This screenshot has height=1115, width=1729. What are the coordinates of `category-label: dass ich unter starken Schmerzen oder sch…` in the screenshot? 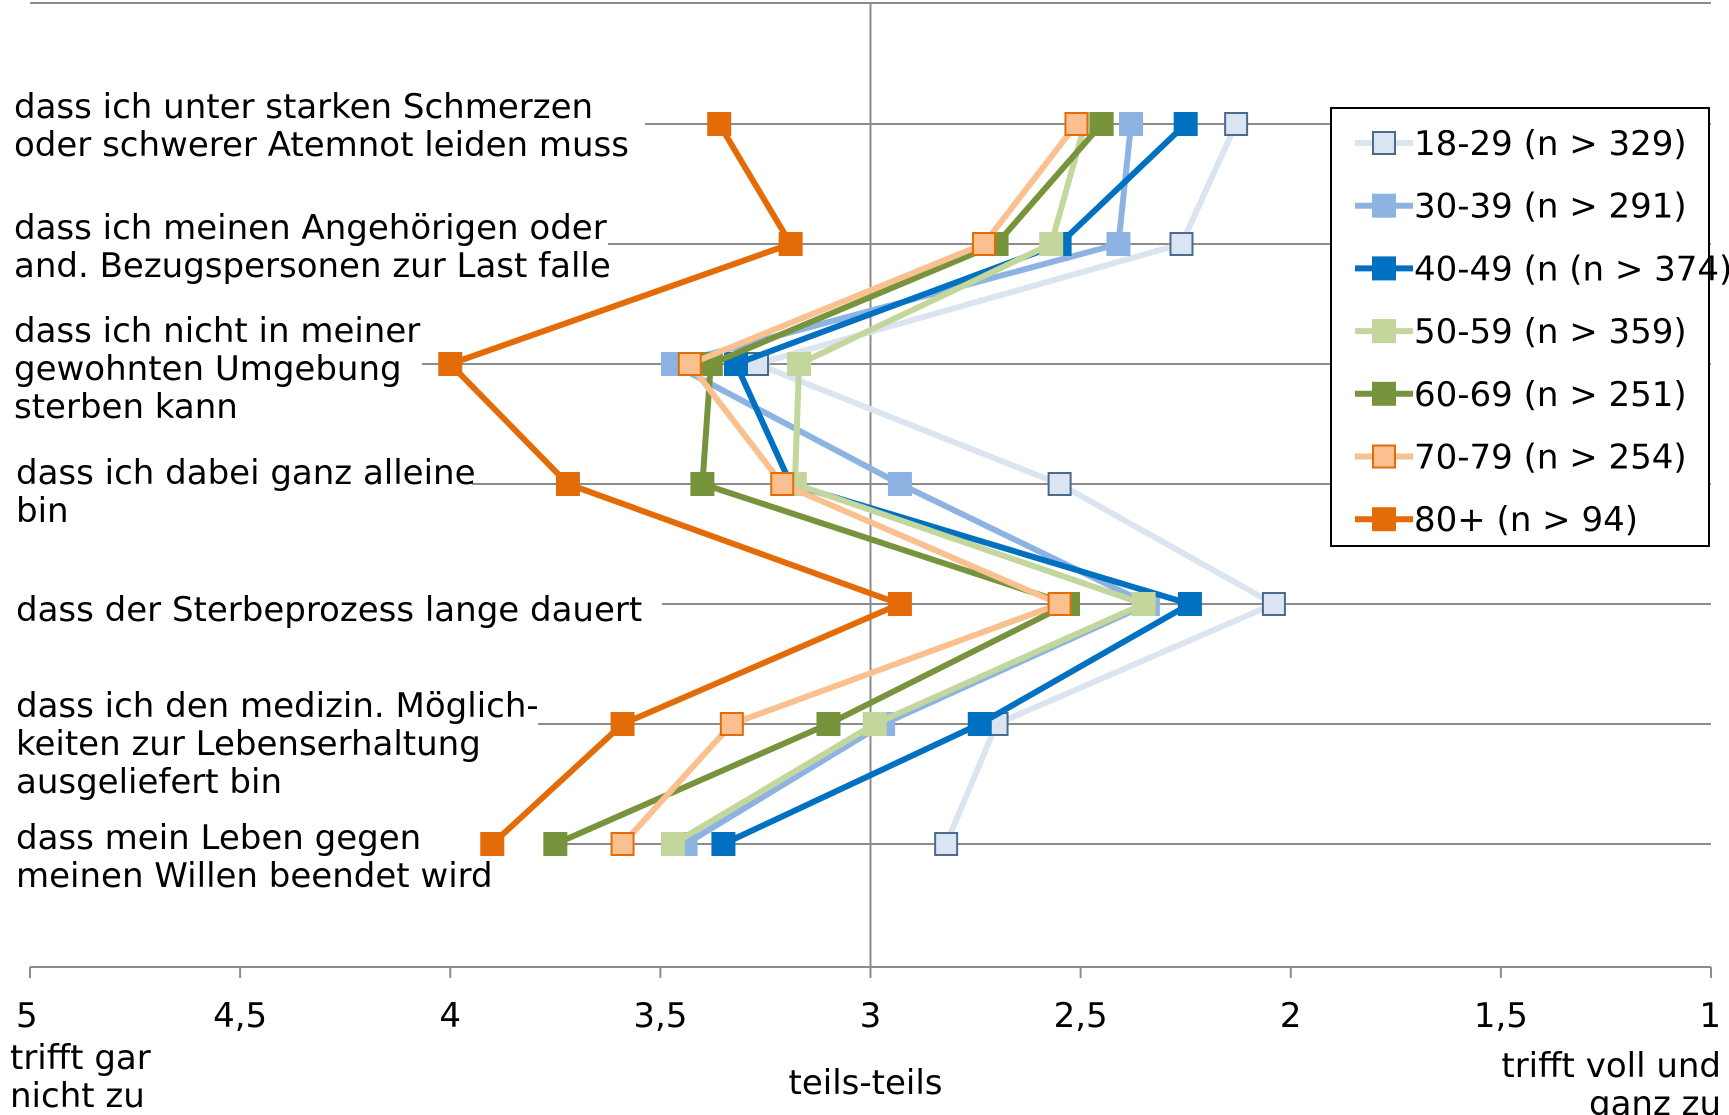 It's located at (321, 126).